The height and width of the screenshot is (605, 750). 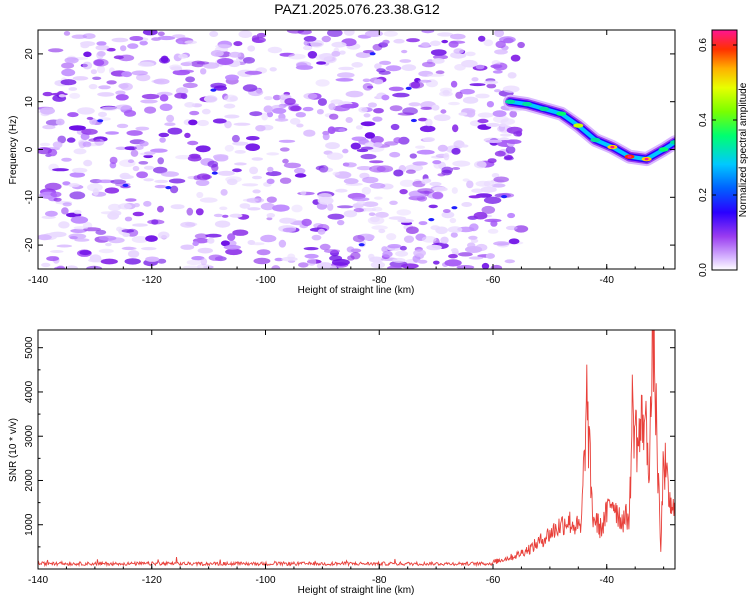 I want to click on heatmap-y-label: Frequency (Hz), so click(x=13, y=150).